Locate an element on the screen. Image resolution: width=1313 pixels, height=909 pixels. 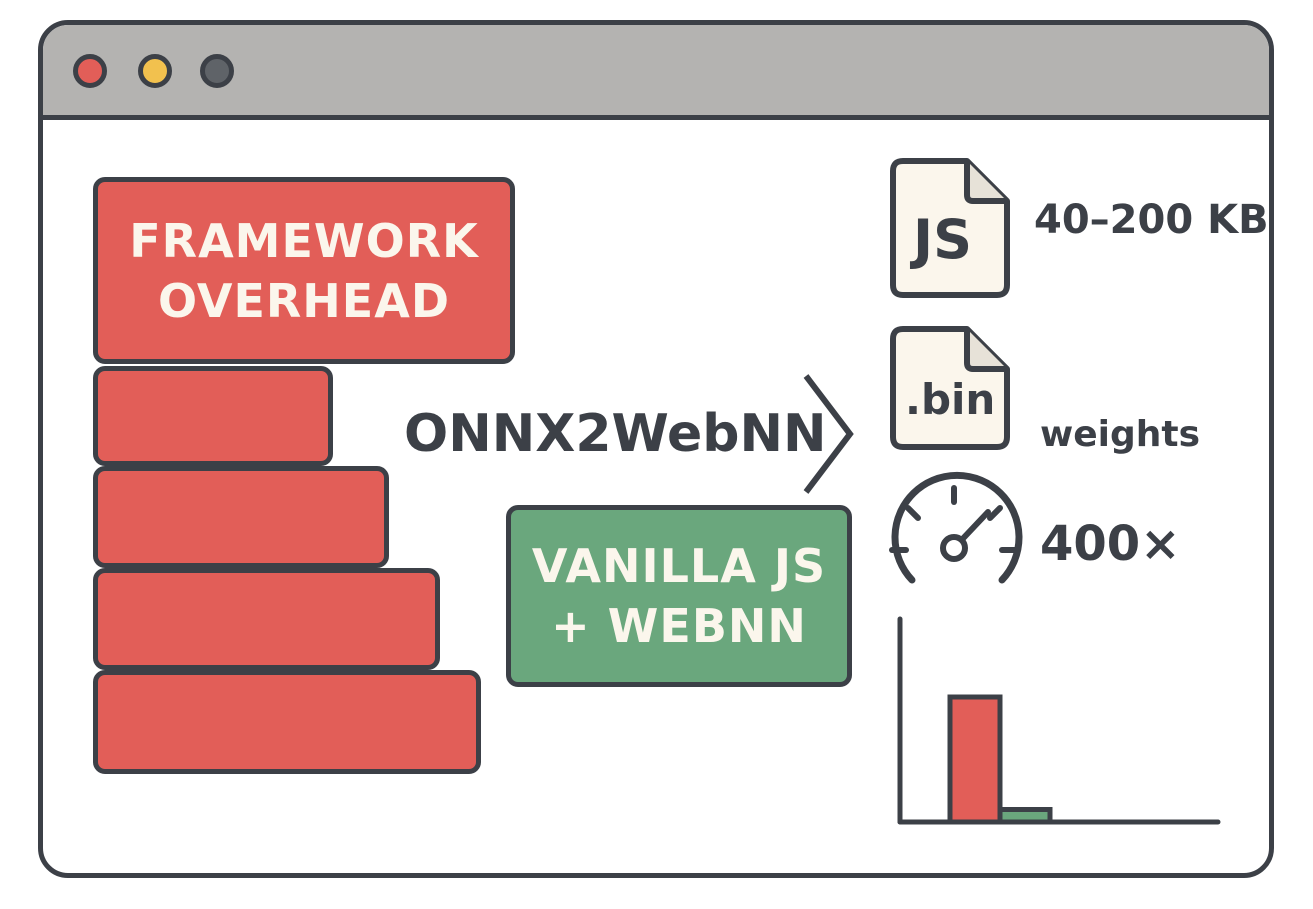
framework-label-line1: FRAMEWORK is located at coordinates (304, 240).